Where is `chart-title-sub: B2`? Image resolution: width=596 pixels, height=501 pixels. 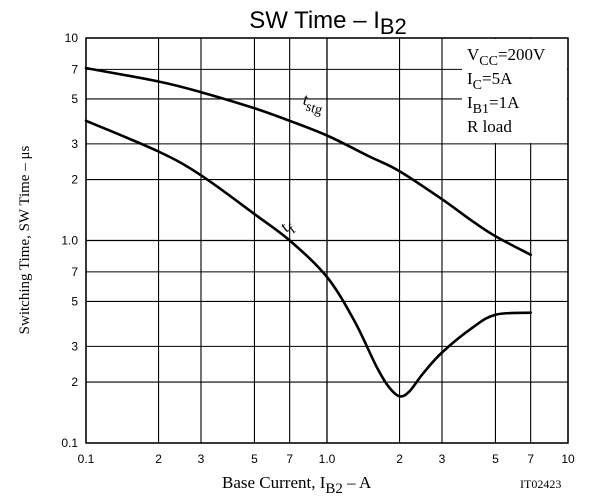
chart-title-sub: B2 is located at coordinates (393, 26).